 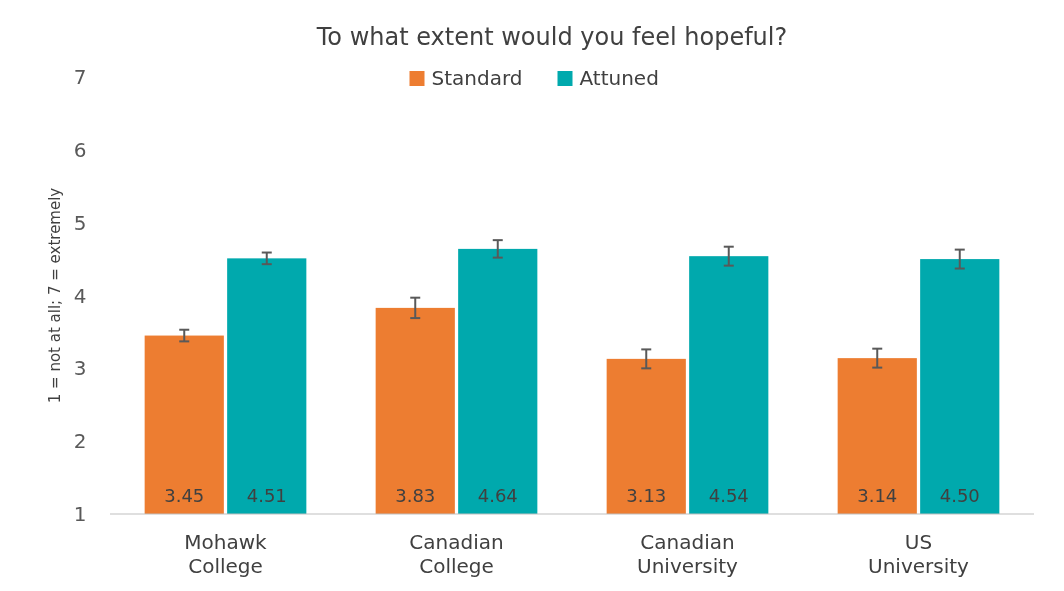 I want to click on y-tick-label: 1, so click(x=80, y=514).